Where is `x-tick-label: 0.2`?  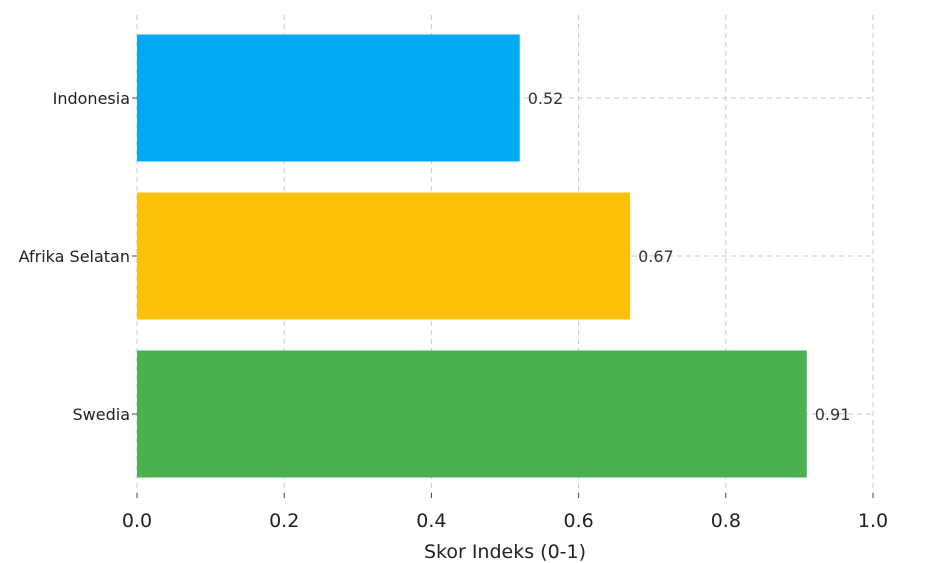
x-tick-label: 0.2 is located at coordinates (284, 521).